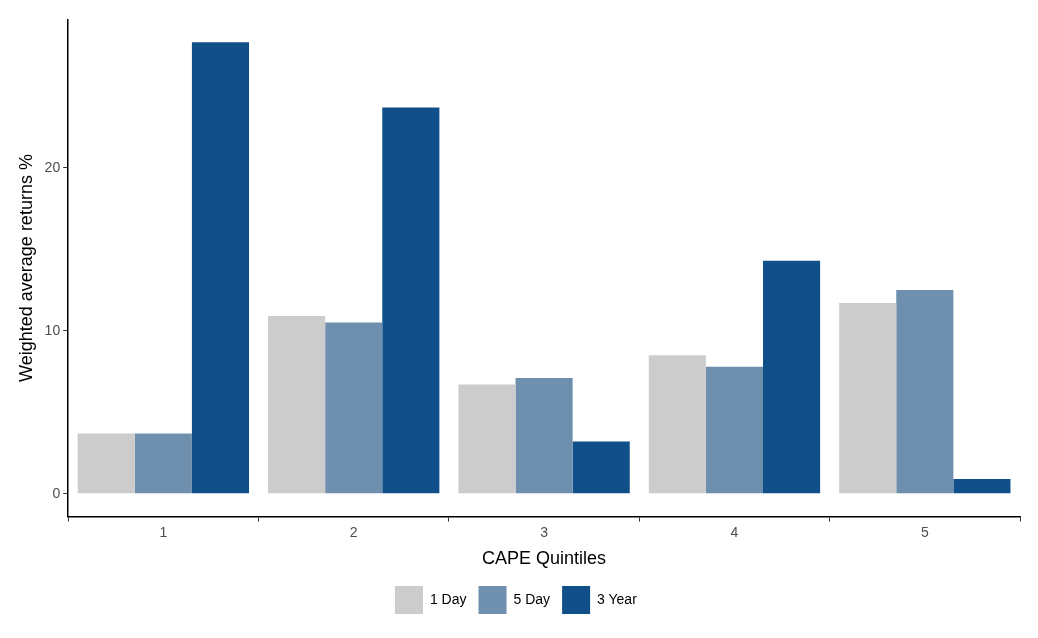 This screenshot has width=1038, height=638. I want to click on x-tick-label: 2, so click(353, 531).